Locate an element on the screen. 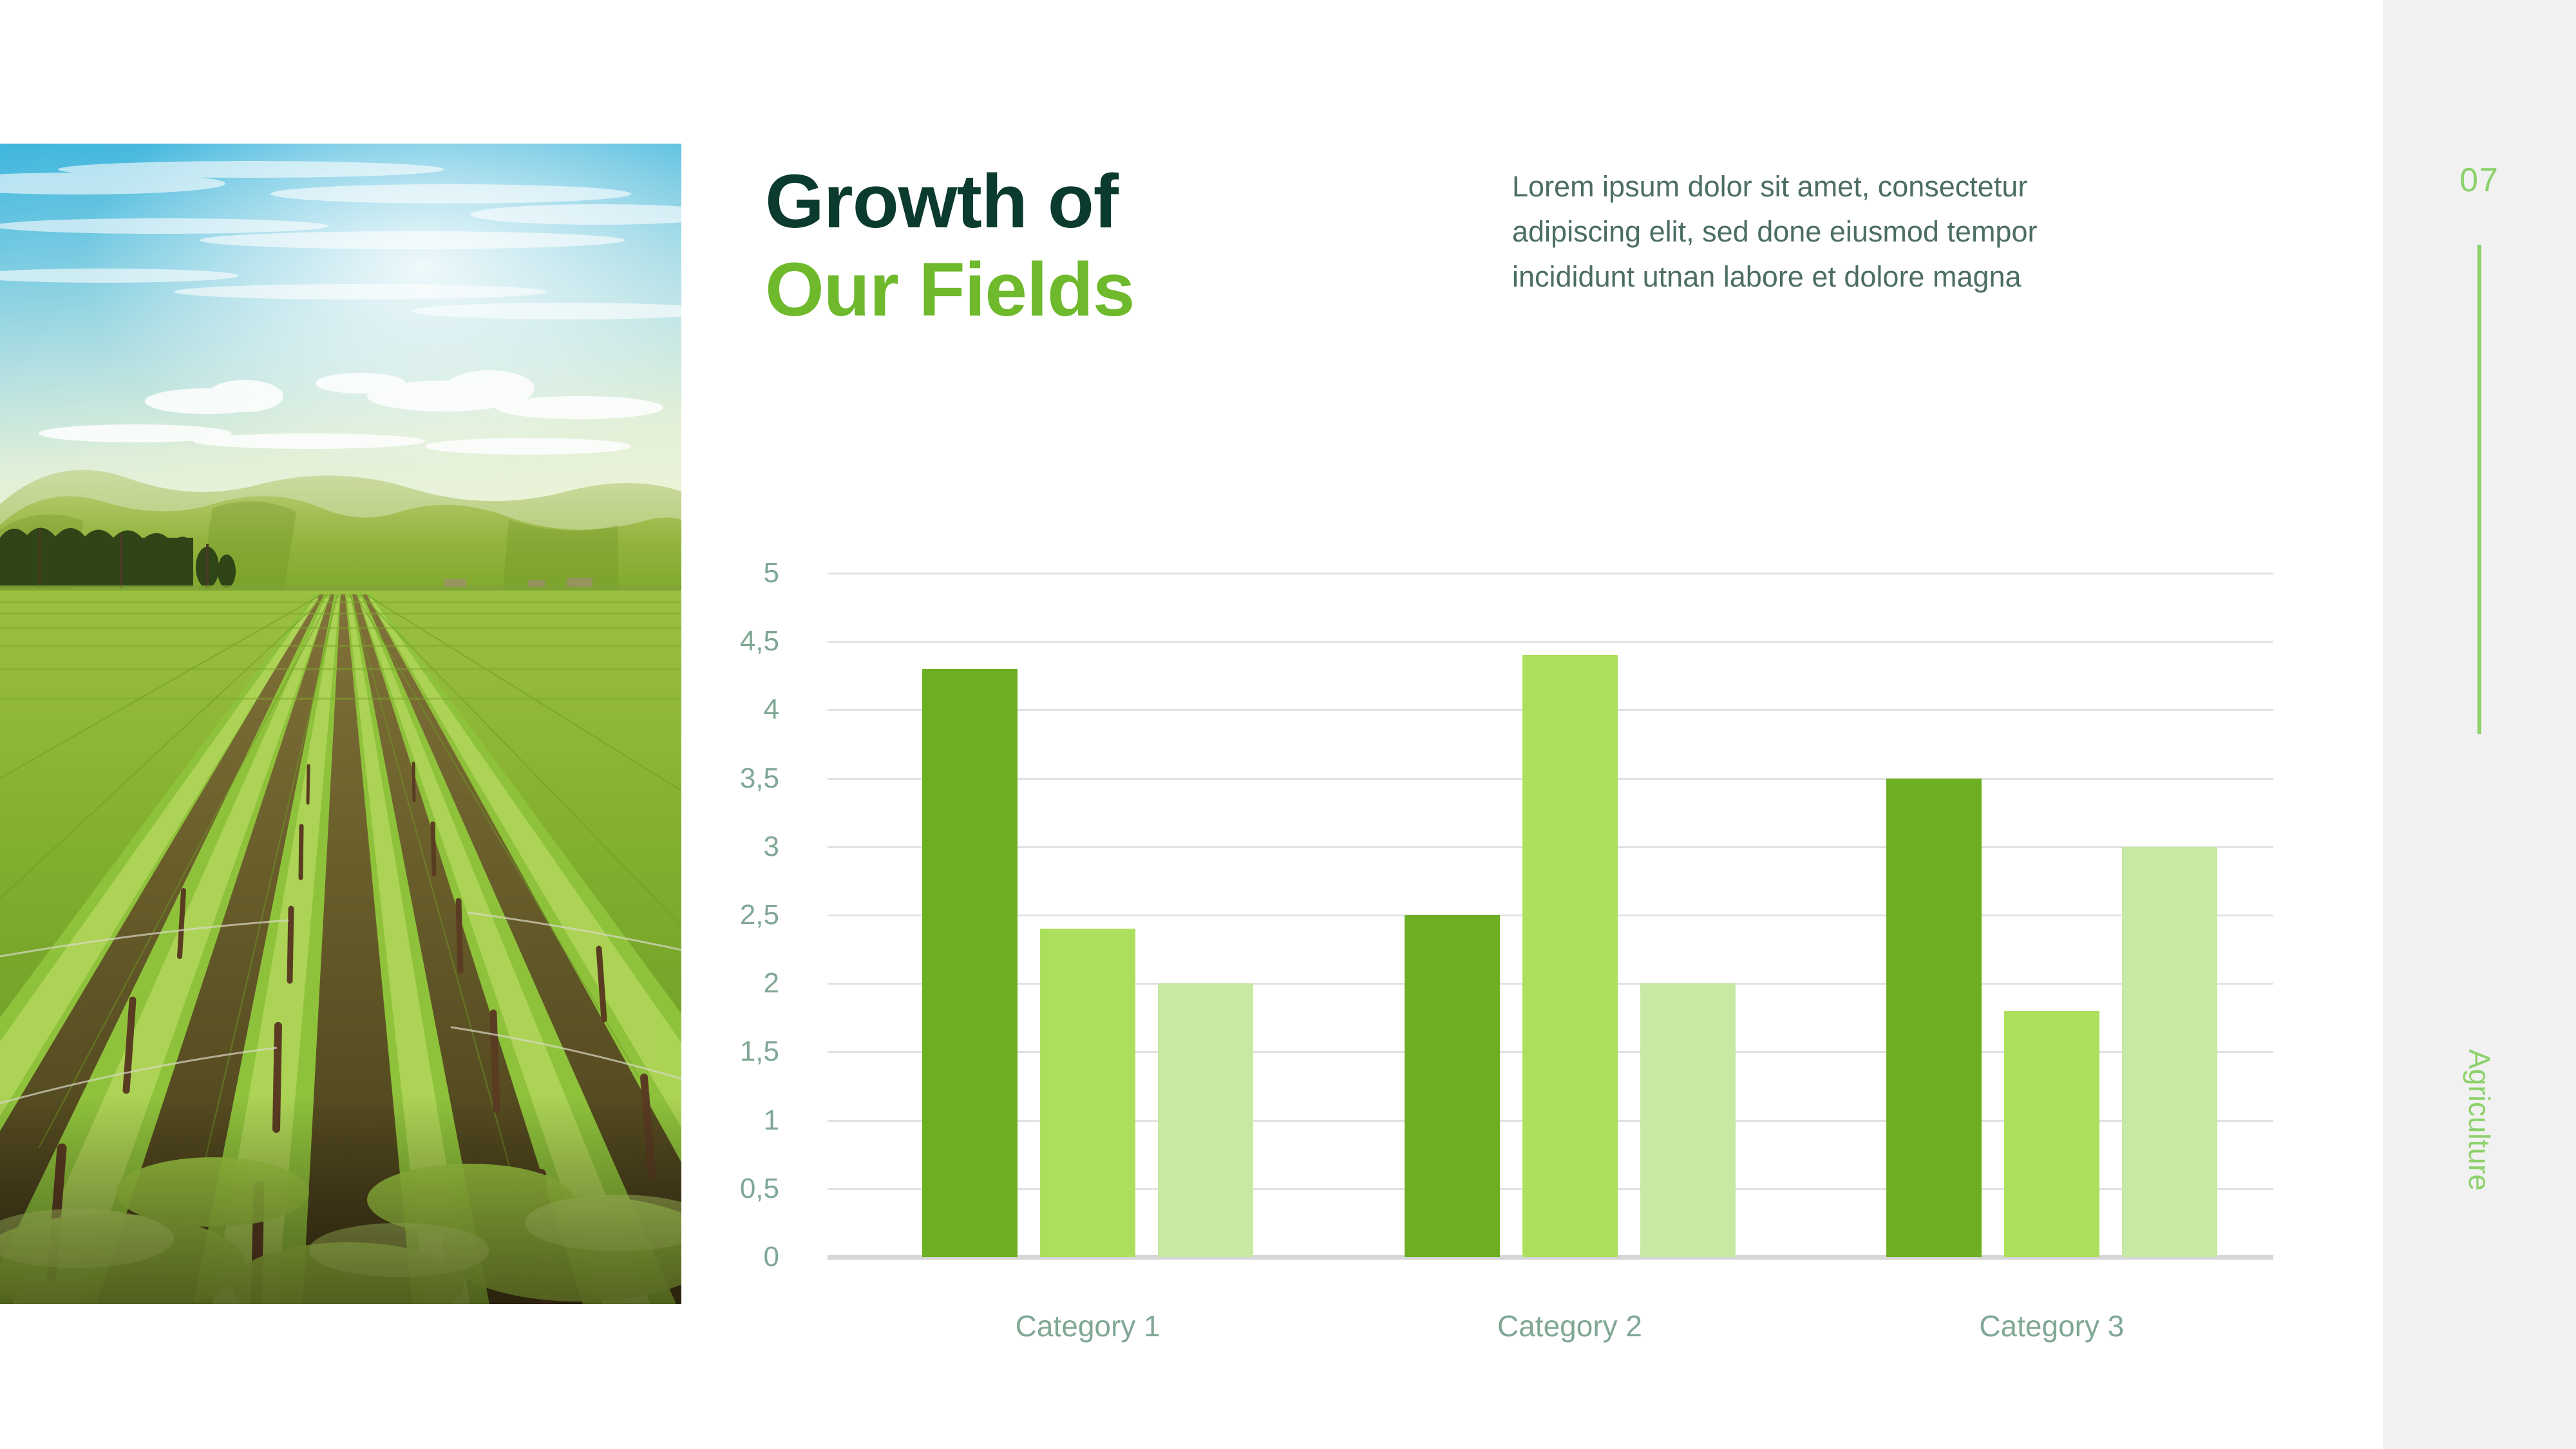 The width and height of the screenshot is (2576, 1449). y-axis-tick-label: 4 is located at coordinates (771, 710).